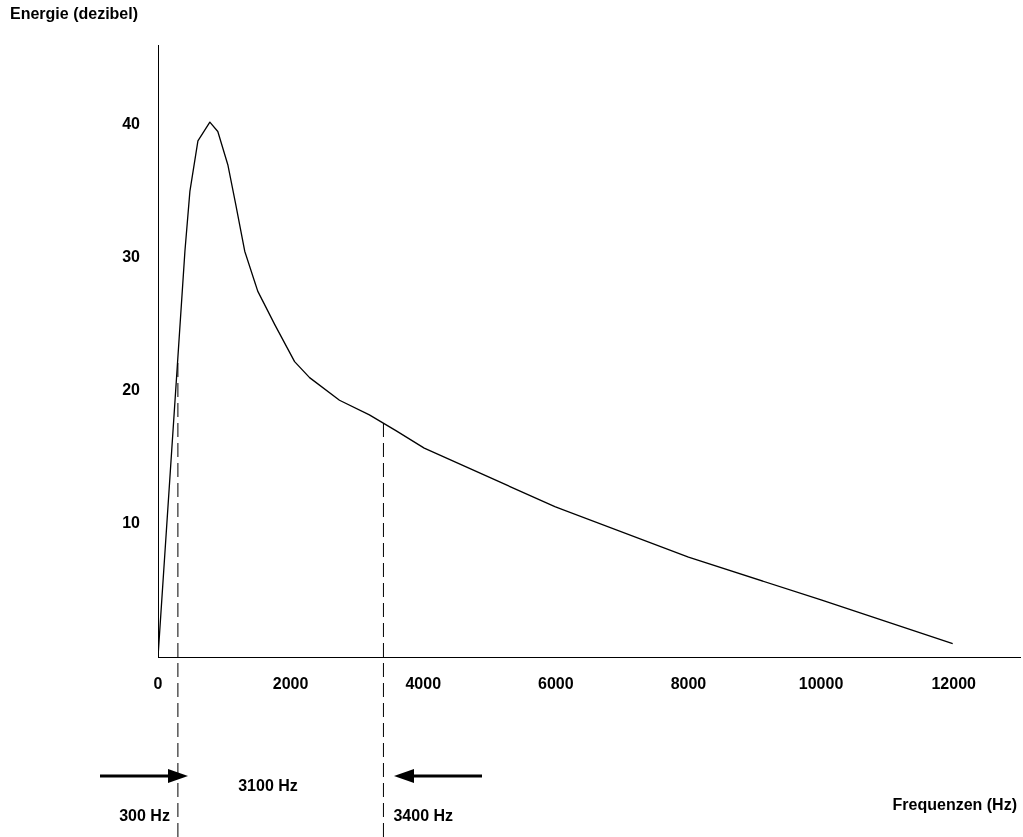 This screenshot has width=1023, height=837. Describe the element at coordinates (268, 786) in the screenshot. I see `text: 3100 Hz` at that location.